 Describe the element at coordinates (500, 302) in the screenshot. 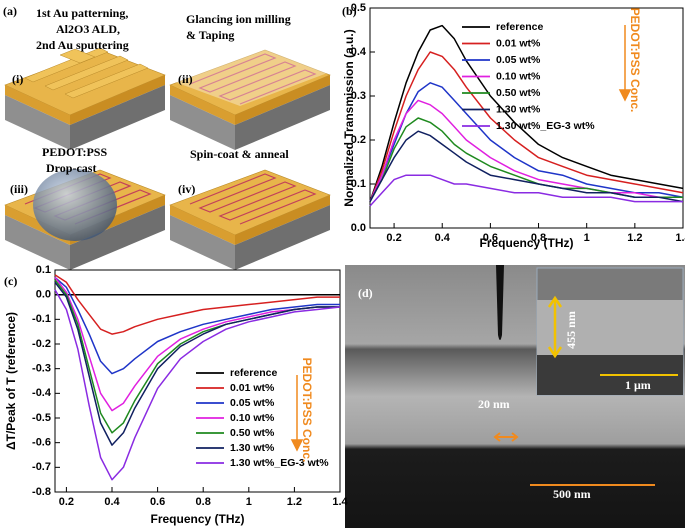

I see `crack` at that location.